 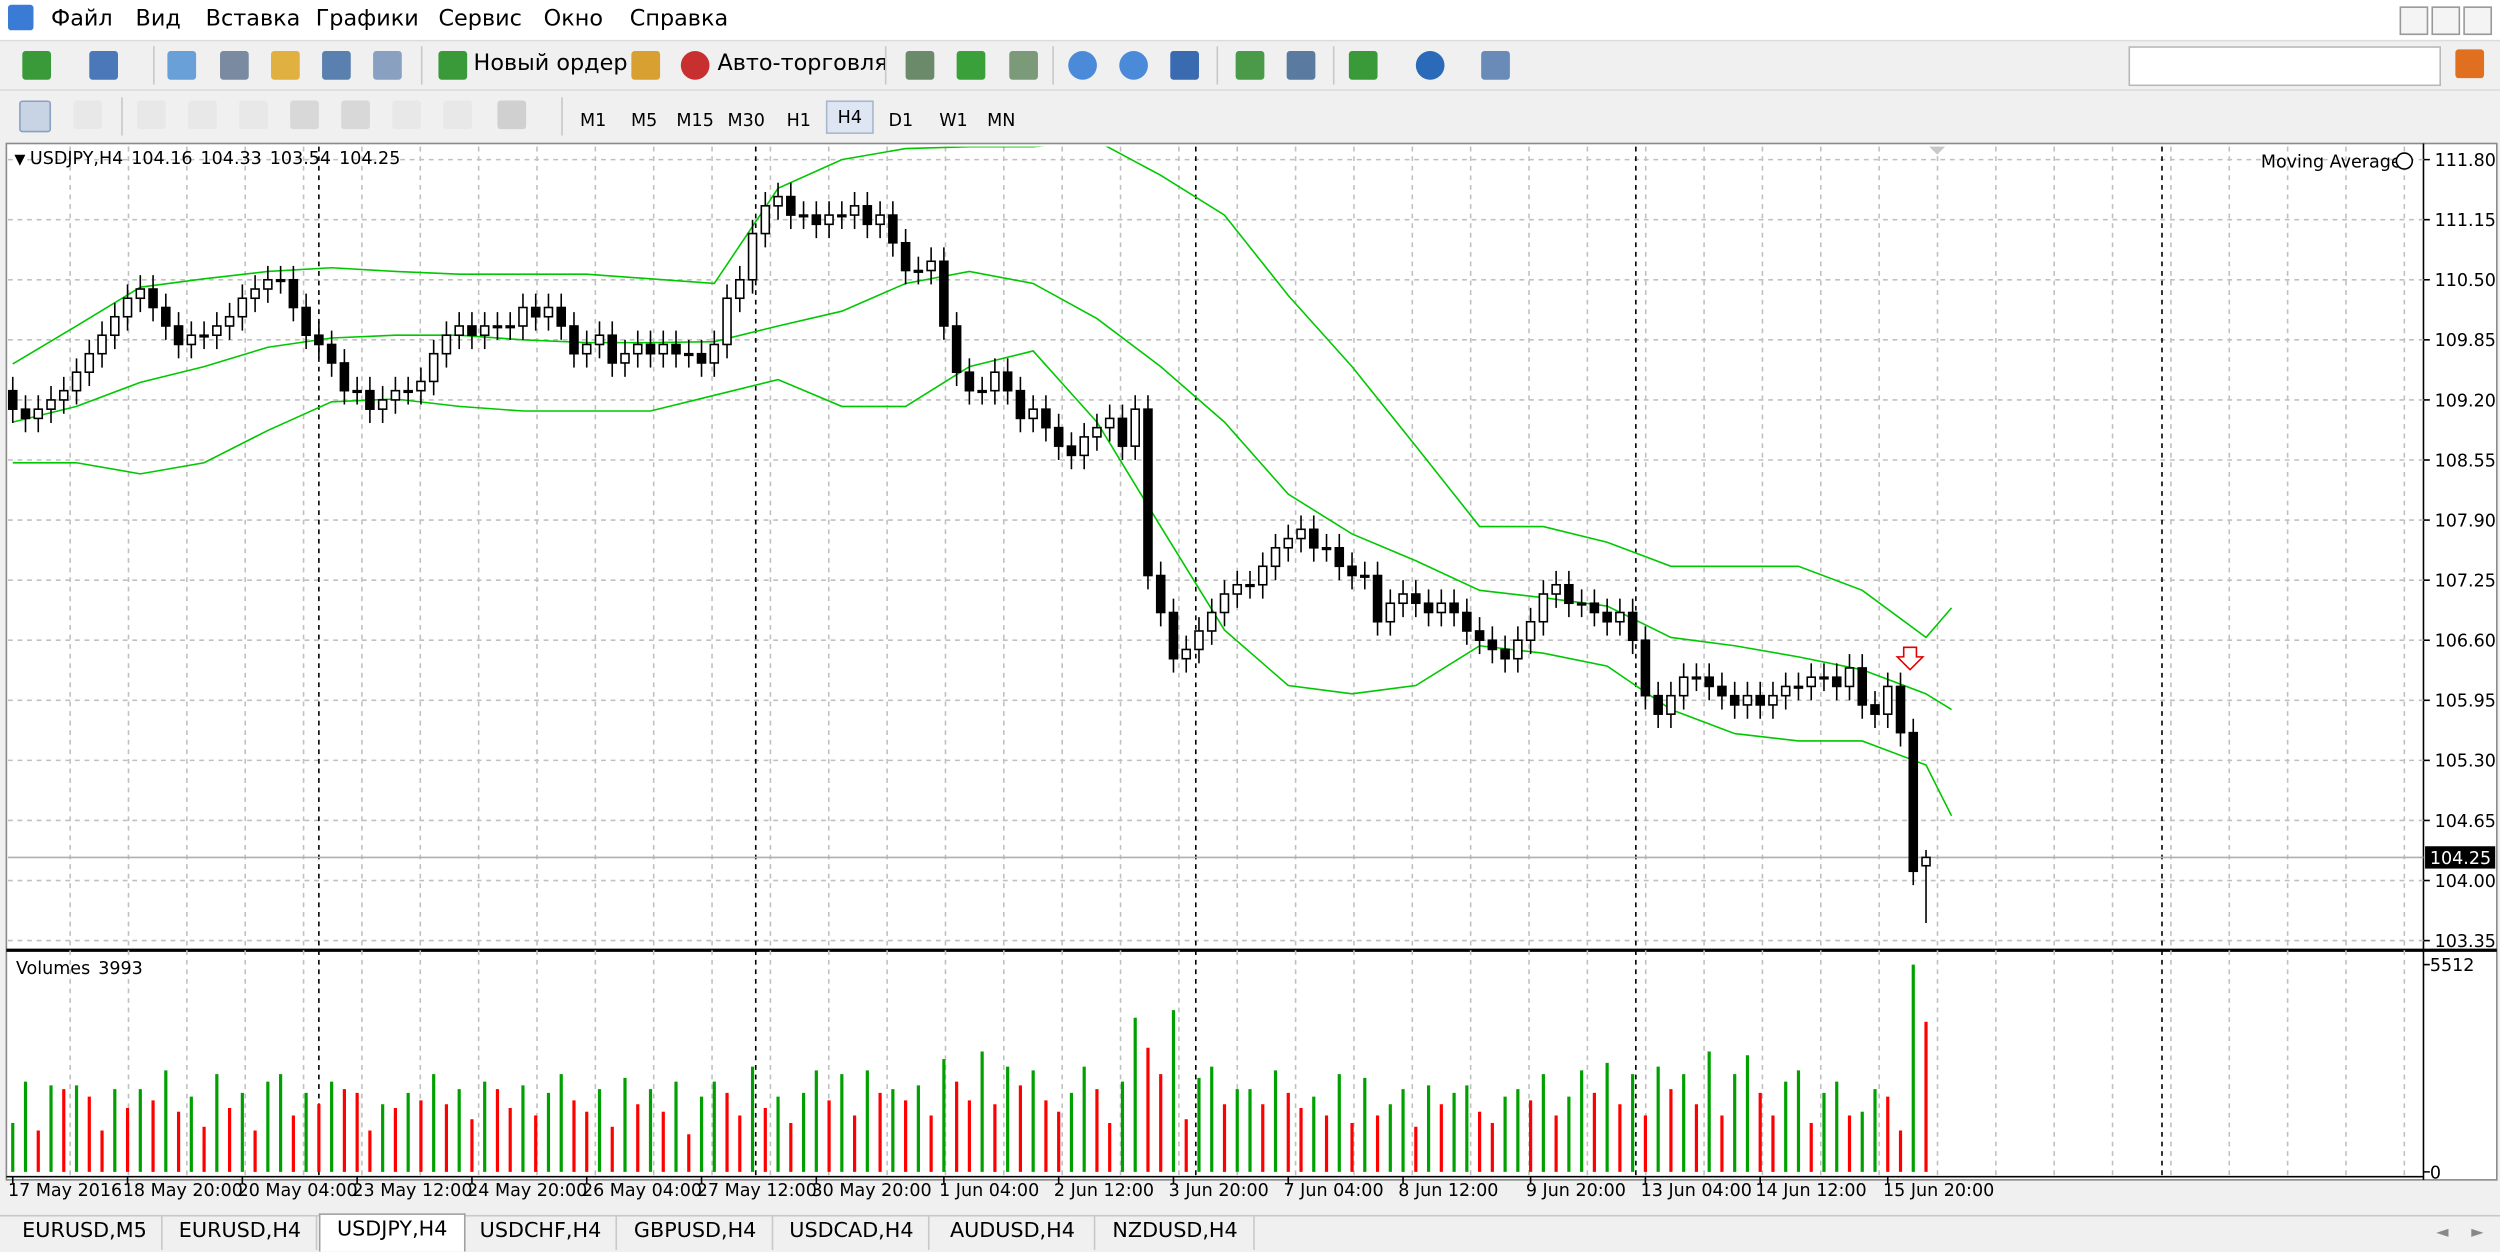 I want to click on auto-trading-button: Авто-торговля, so click(x=802, y=64).